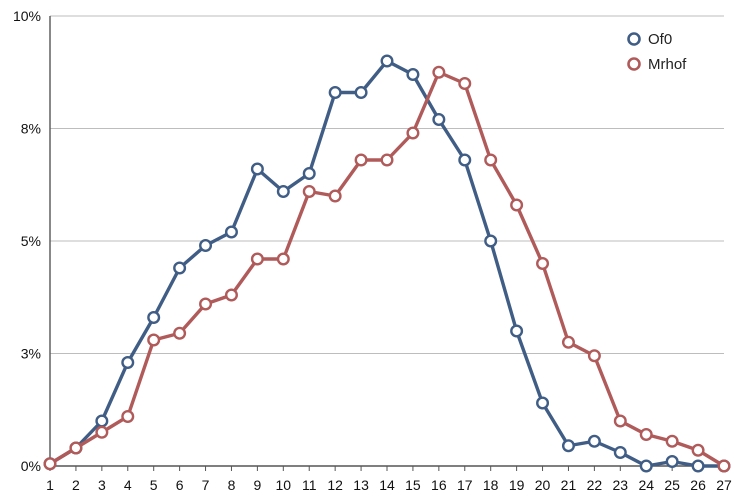  I want to click on x-tick-label: 7, so click(206, 485).